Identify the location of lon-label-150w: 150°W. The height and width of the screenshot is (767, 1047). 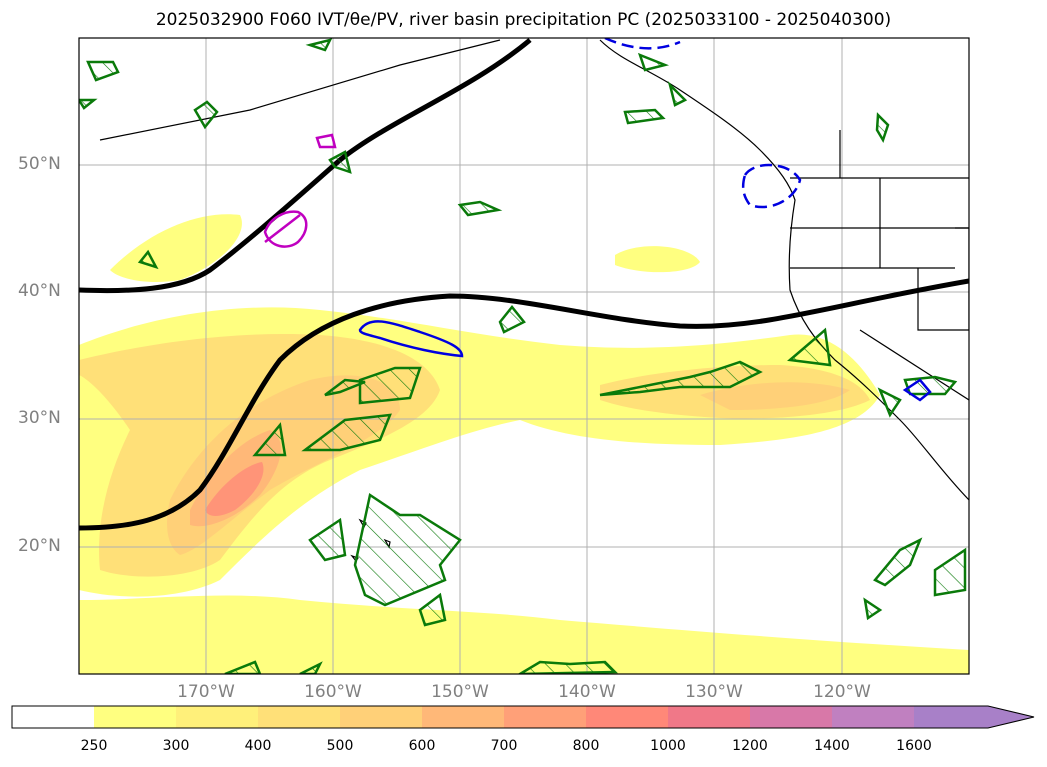
(460, 692).